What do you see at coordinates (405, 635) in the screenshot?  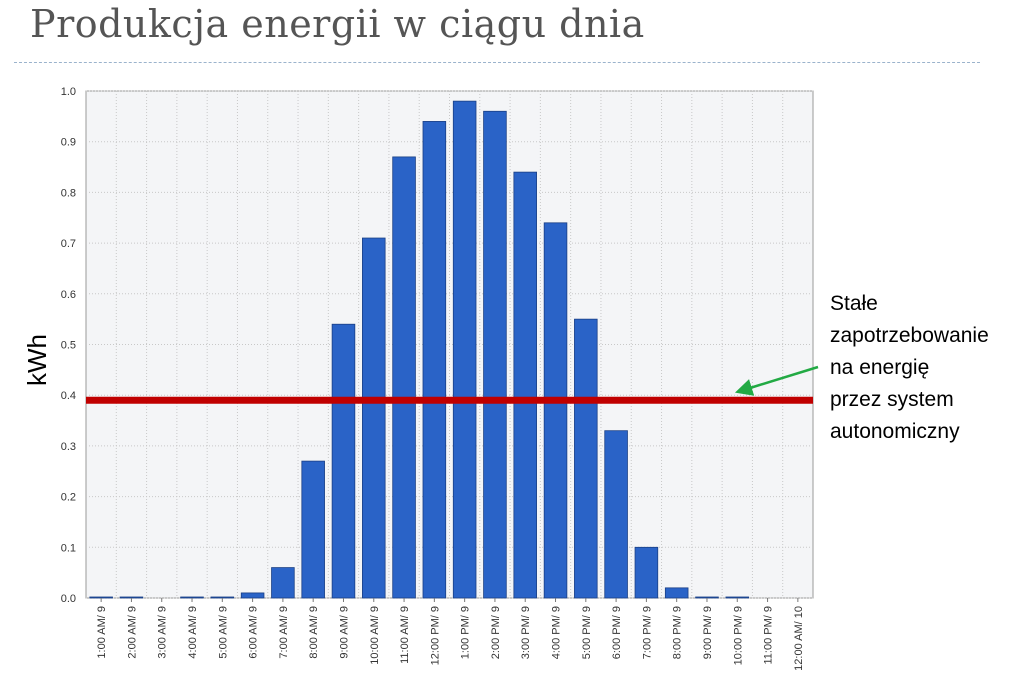 I see `x-tick-label: 11:00 AM/ 9` at bounding box center [405, 635].